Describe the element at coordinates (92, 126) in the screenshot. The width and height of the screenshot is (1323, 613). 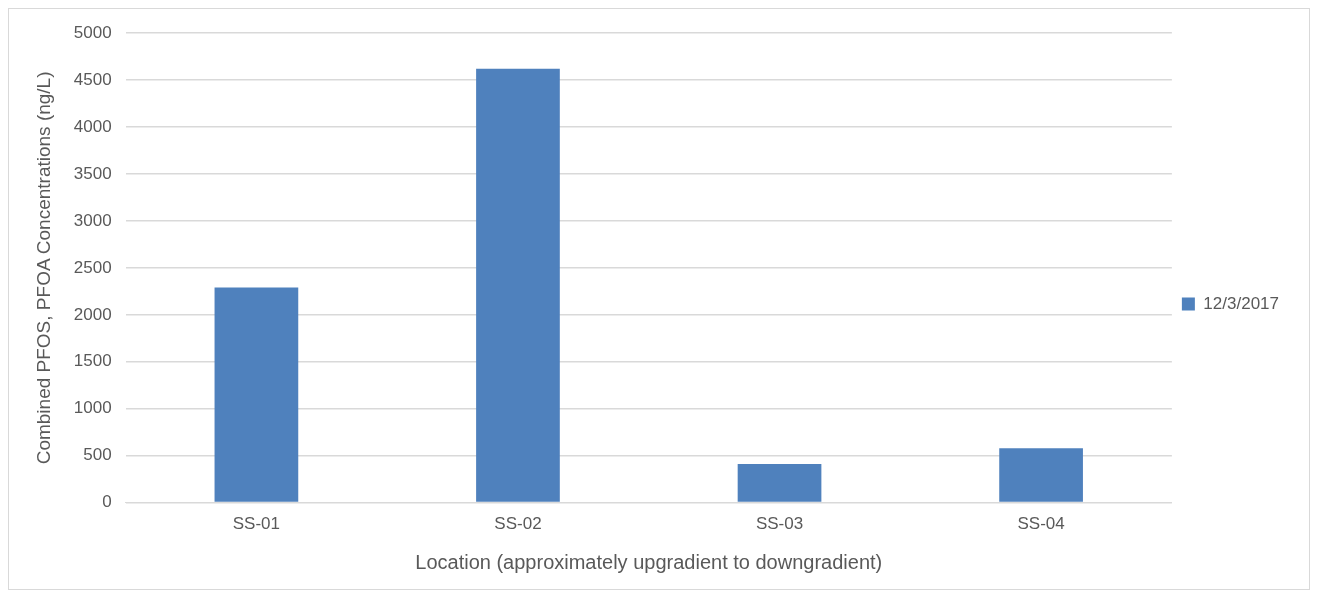
I see `y-tick-label: 4000` at that location.